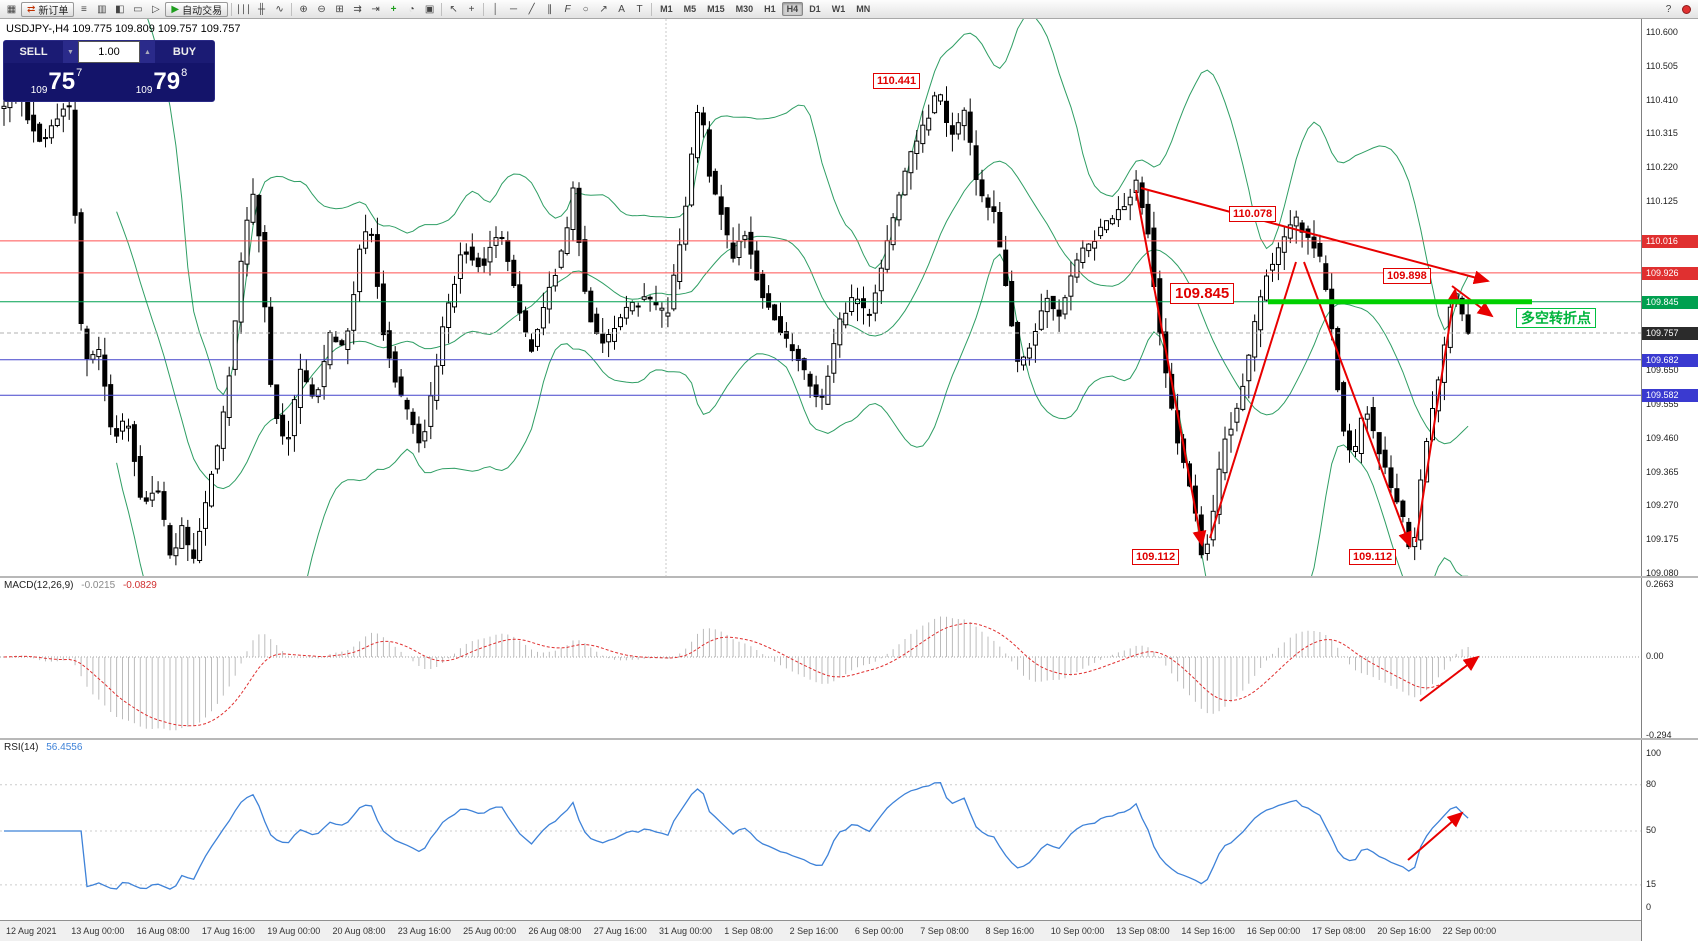  What do you see at coordinates (321, 9) in the screenshot?
I see `zoom-out-icon: ⊖` at bounding box center [321, 9].